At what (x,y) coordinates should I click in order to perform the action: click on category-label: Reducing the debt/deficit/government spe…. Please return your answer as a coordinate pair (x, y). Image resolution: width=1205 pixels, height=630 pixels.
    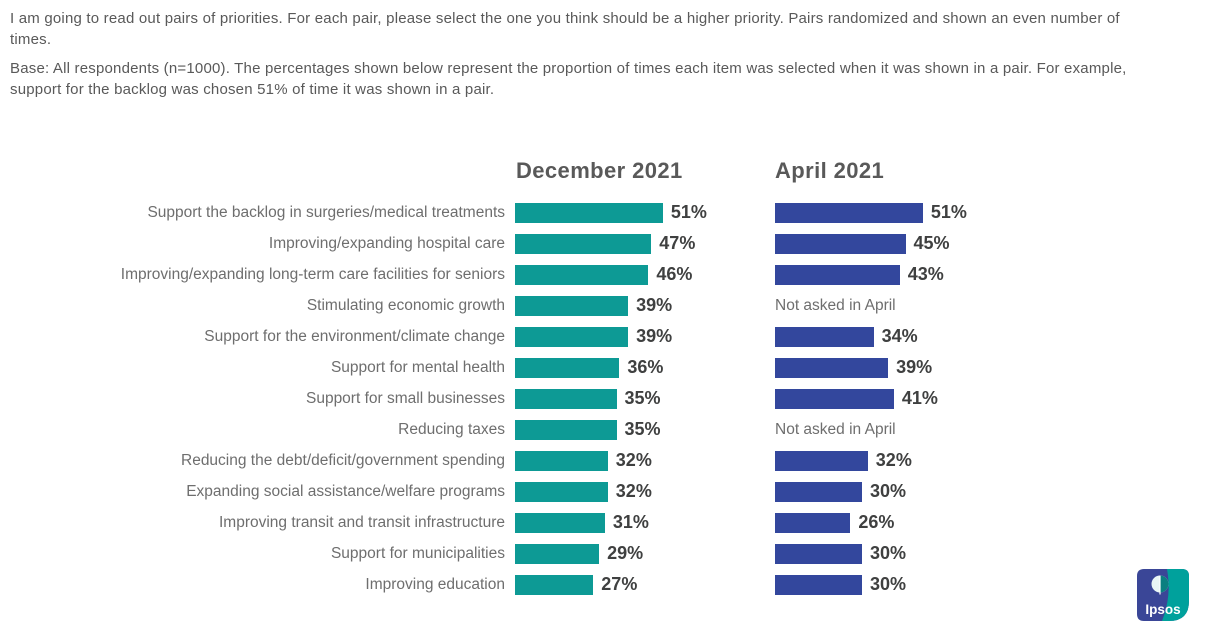
    Looking at the image, I should click on (343, 460).